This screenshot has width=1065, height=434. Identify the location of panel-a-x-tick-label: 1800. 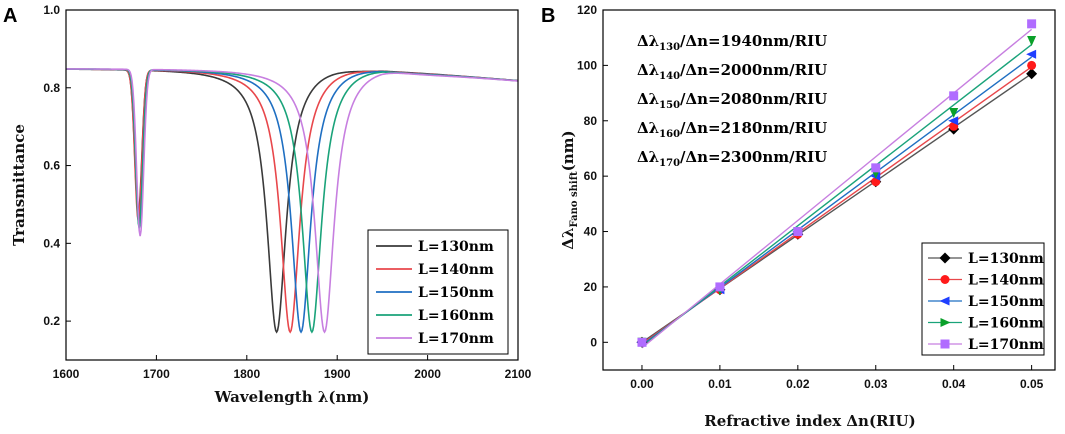
(246, 374).